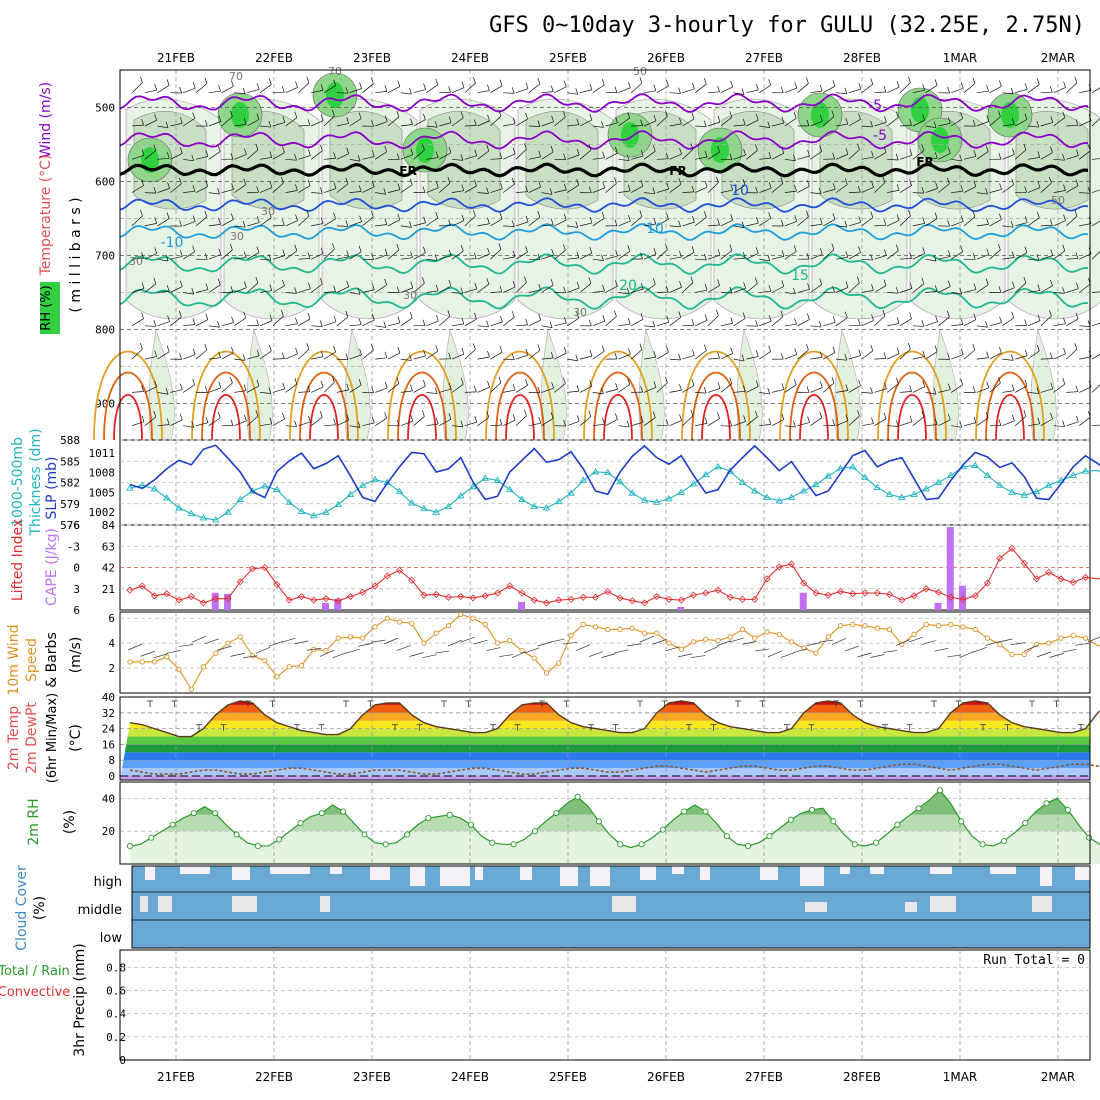  Describe the element at coordinates (875, 106) in the screenshot. I see `contour-label: -5` at that location.